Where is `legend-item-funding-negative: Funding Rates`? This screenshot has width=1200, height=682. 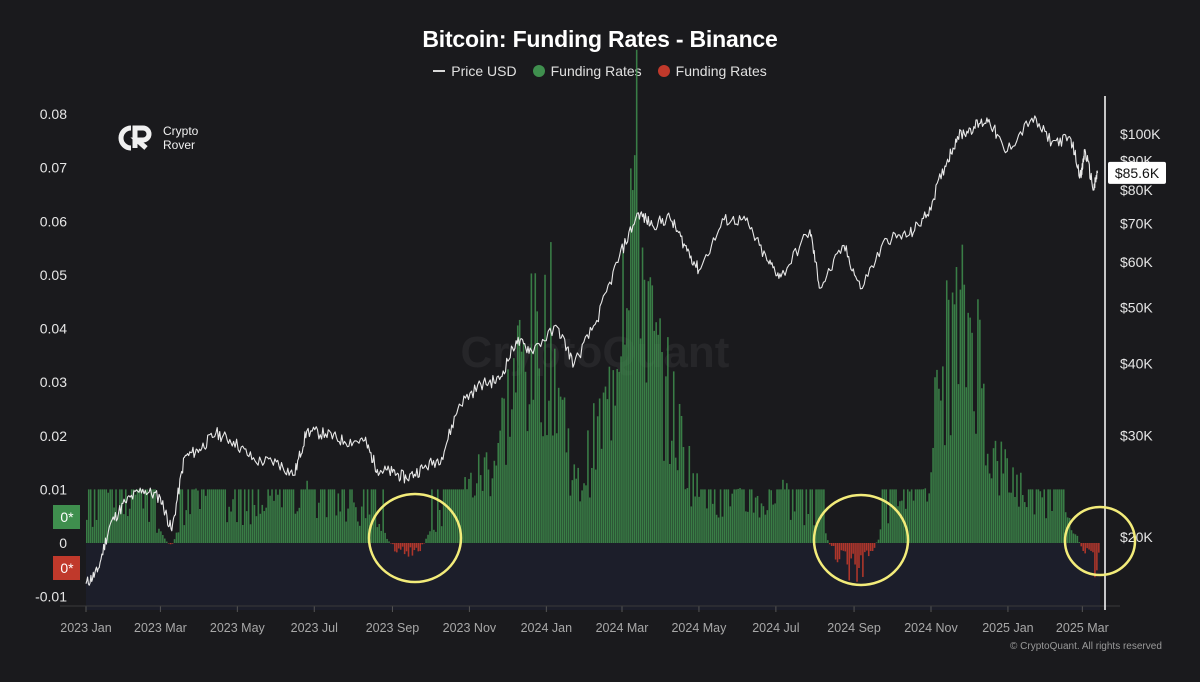
legend-item-funding-negative: Funding Rates is located at coordinates (712, 71).